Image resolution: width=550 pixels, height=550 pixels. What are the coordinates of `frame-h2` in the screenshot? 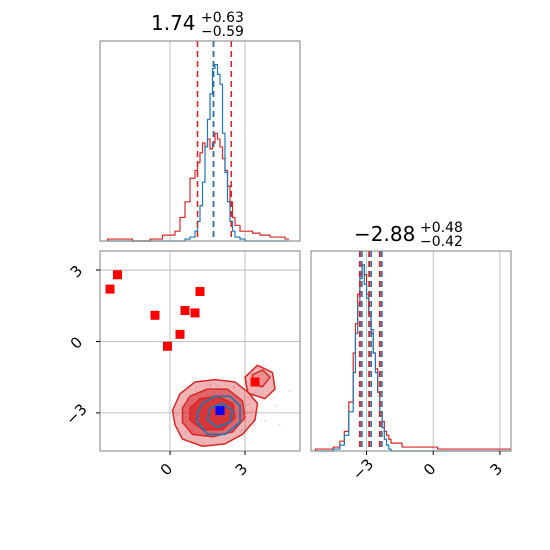 It's located at (411, 351).